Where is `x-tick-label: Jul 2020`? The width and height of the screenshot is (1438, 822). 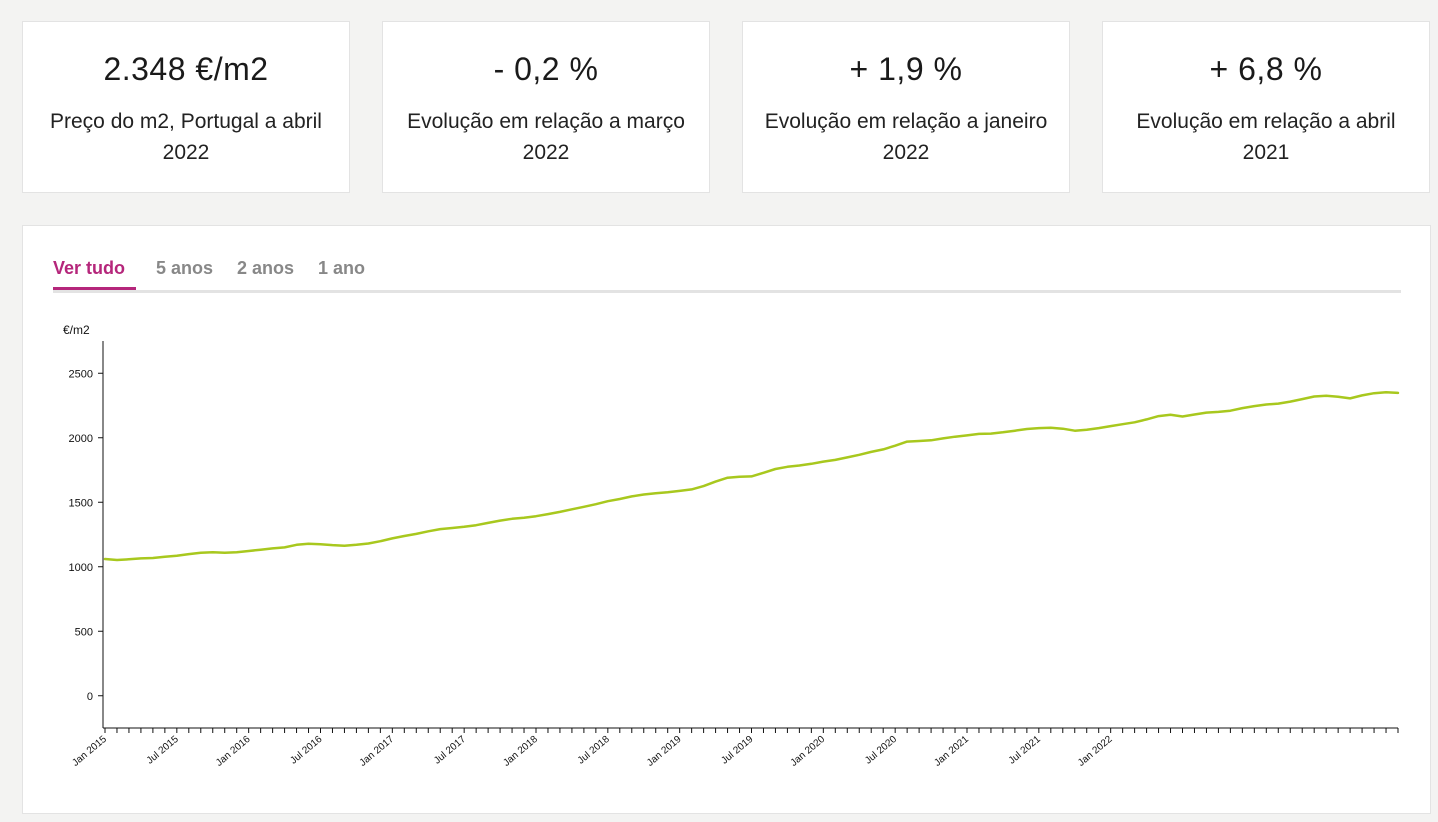
x-tick-label: Jul 2020 is located at coordinates (881, 750).